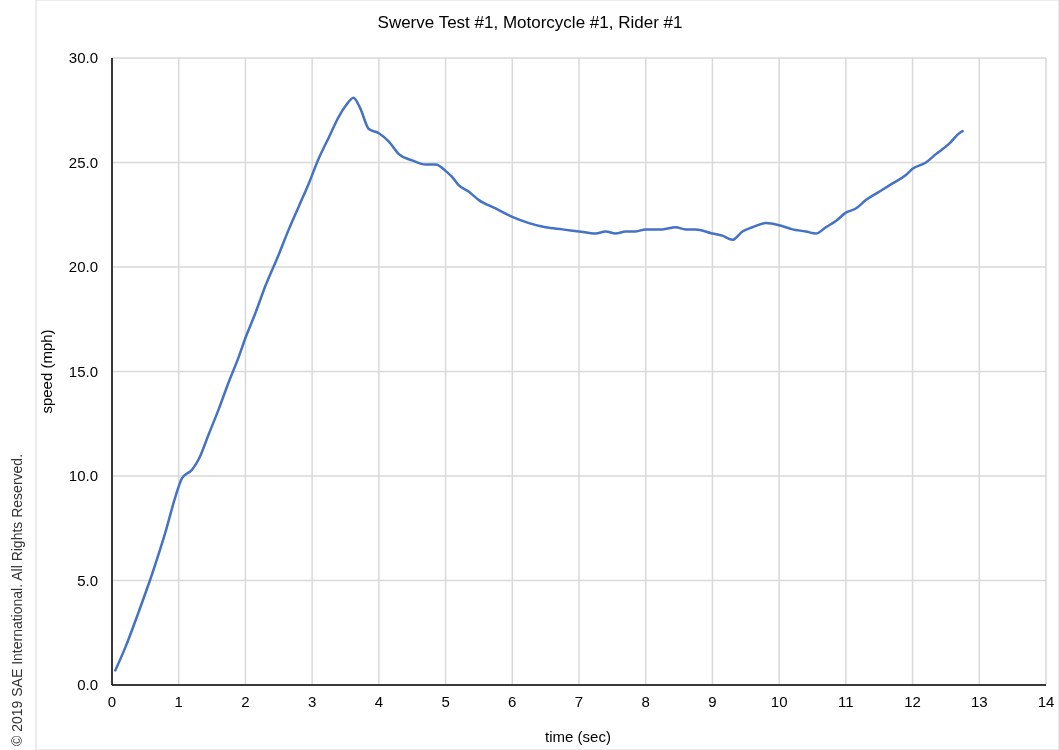  What do you see at coordinates (846, 701) in the screenshot?
I see `x-tick-label: 11` at bounding box center [846, 701].